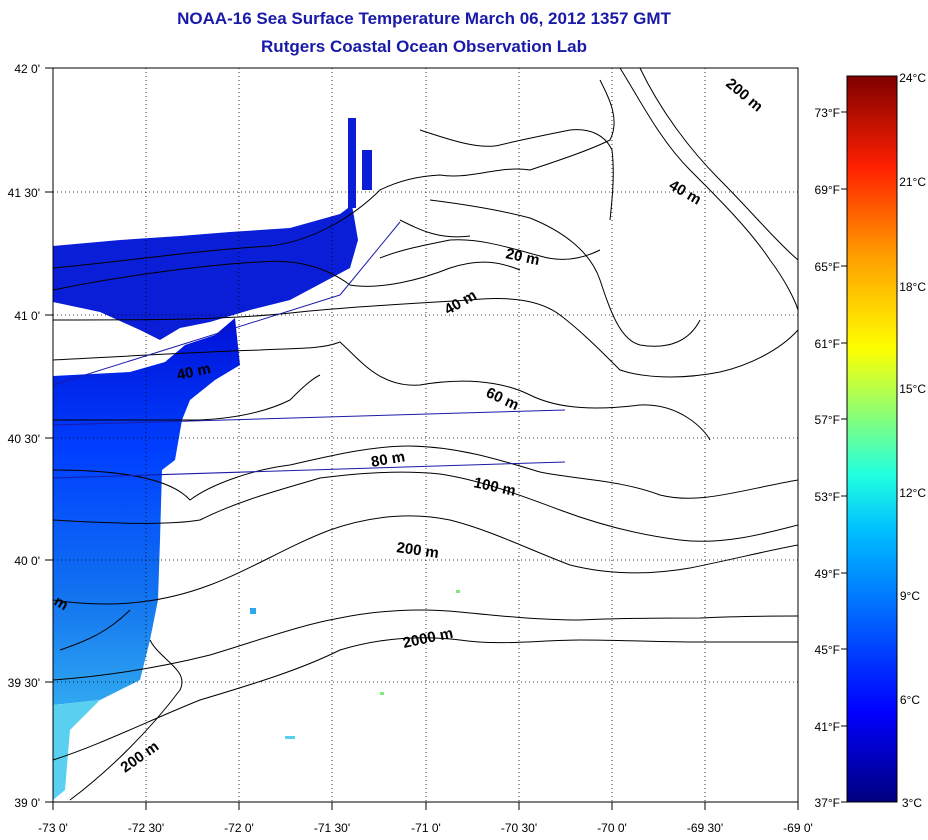  Describe the element at coordinates (27, 316) in the screenshot. I see `lat-label: 41 0'` at that location.